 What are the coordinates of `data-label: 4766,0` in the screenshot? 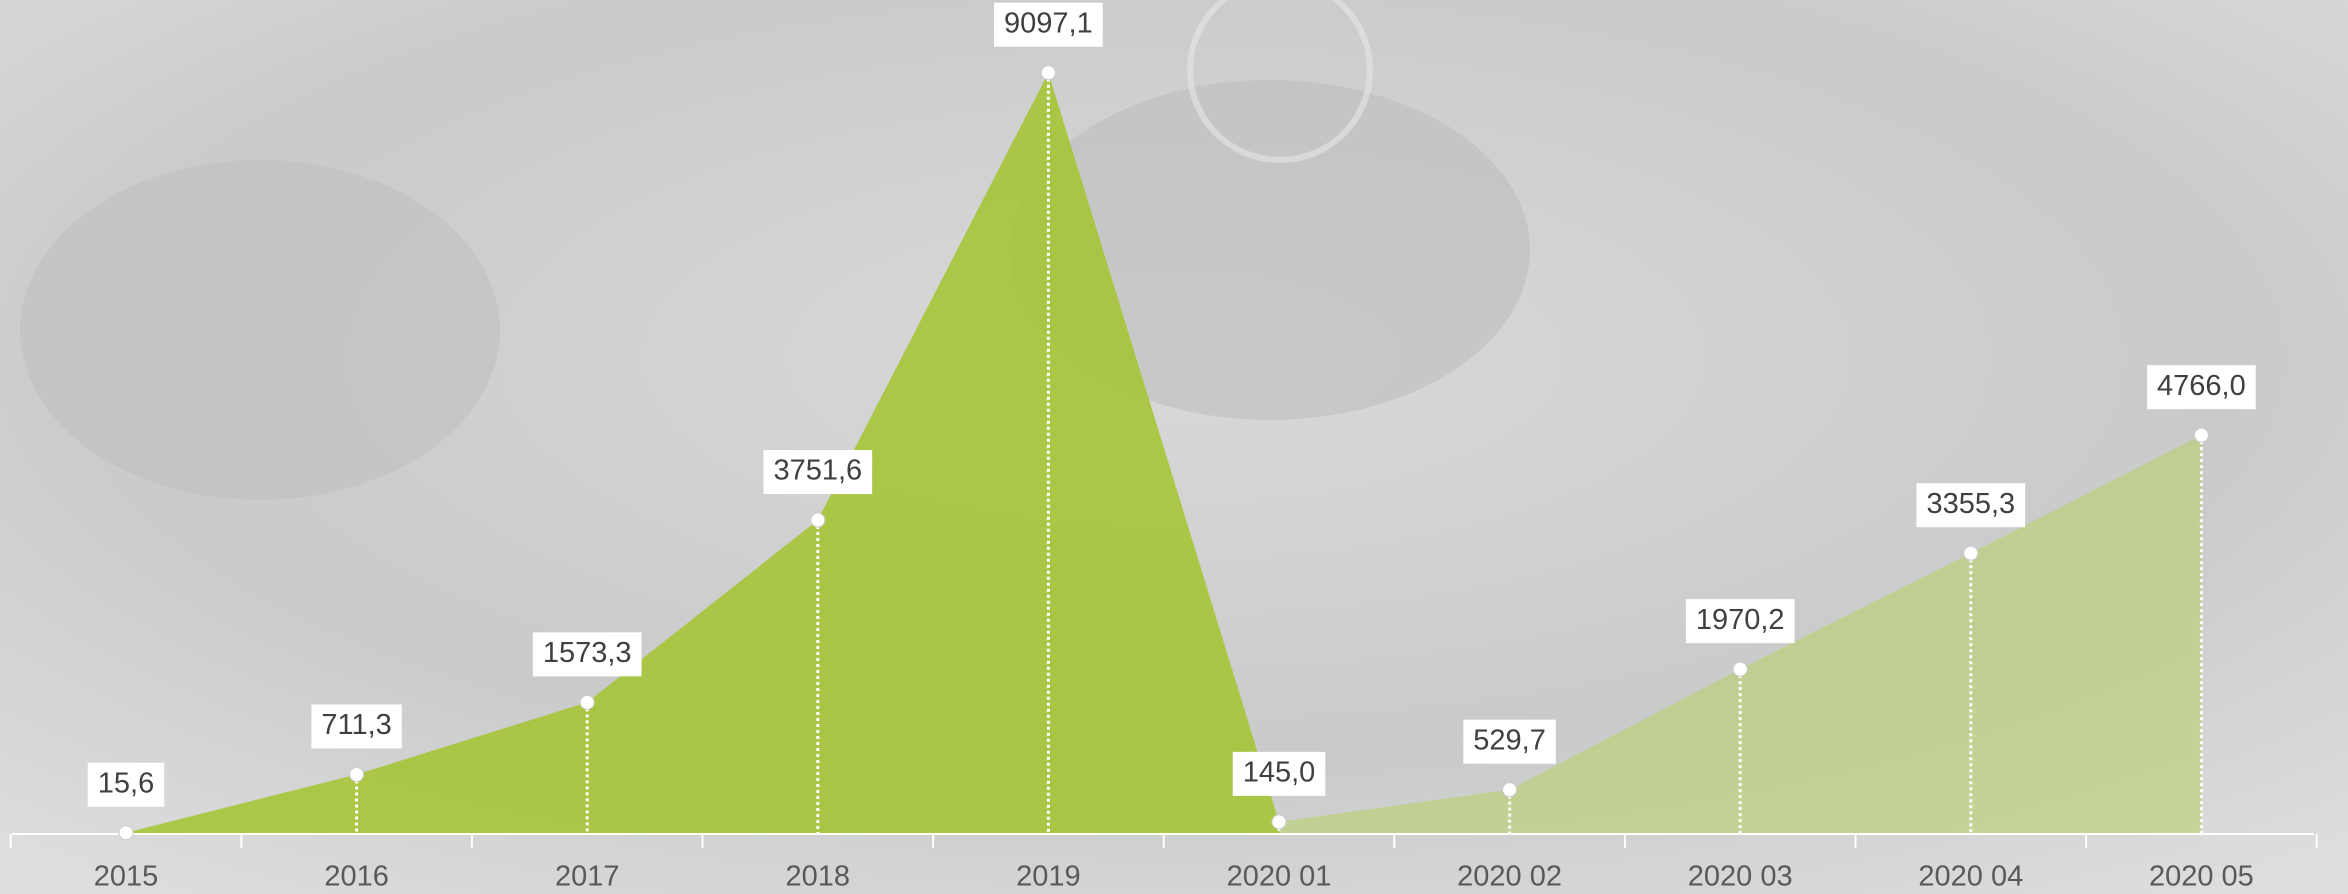 It's located at (2201, 386).